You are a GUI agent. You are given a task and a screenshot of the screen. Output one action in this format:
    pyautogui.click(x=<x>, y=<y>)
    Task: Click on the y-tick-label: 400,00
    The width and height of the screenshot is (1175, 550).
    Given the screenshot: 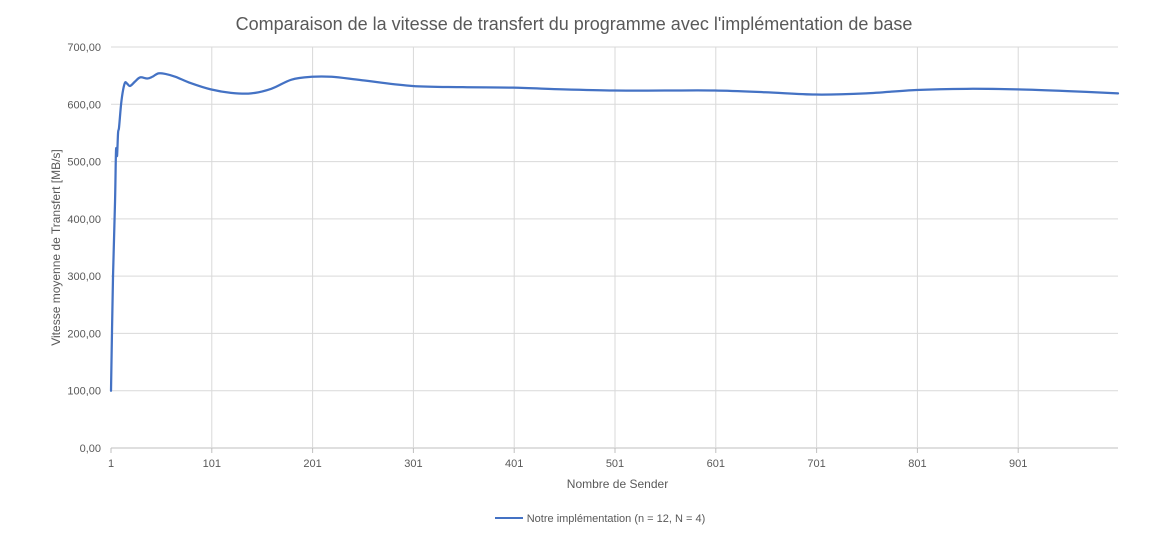 What is the action you would take?
    pyautogui.click(x=84, y=220)
    